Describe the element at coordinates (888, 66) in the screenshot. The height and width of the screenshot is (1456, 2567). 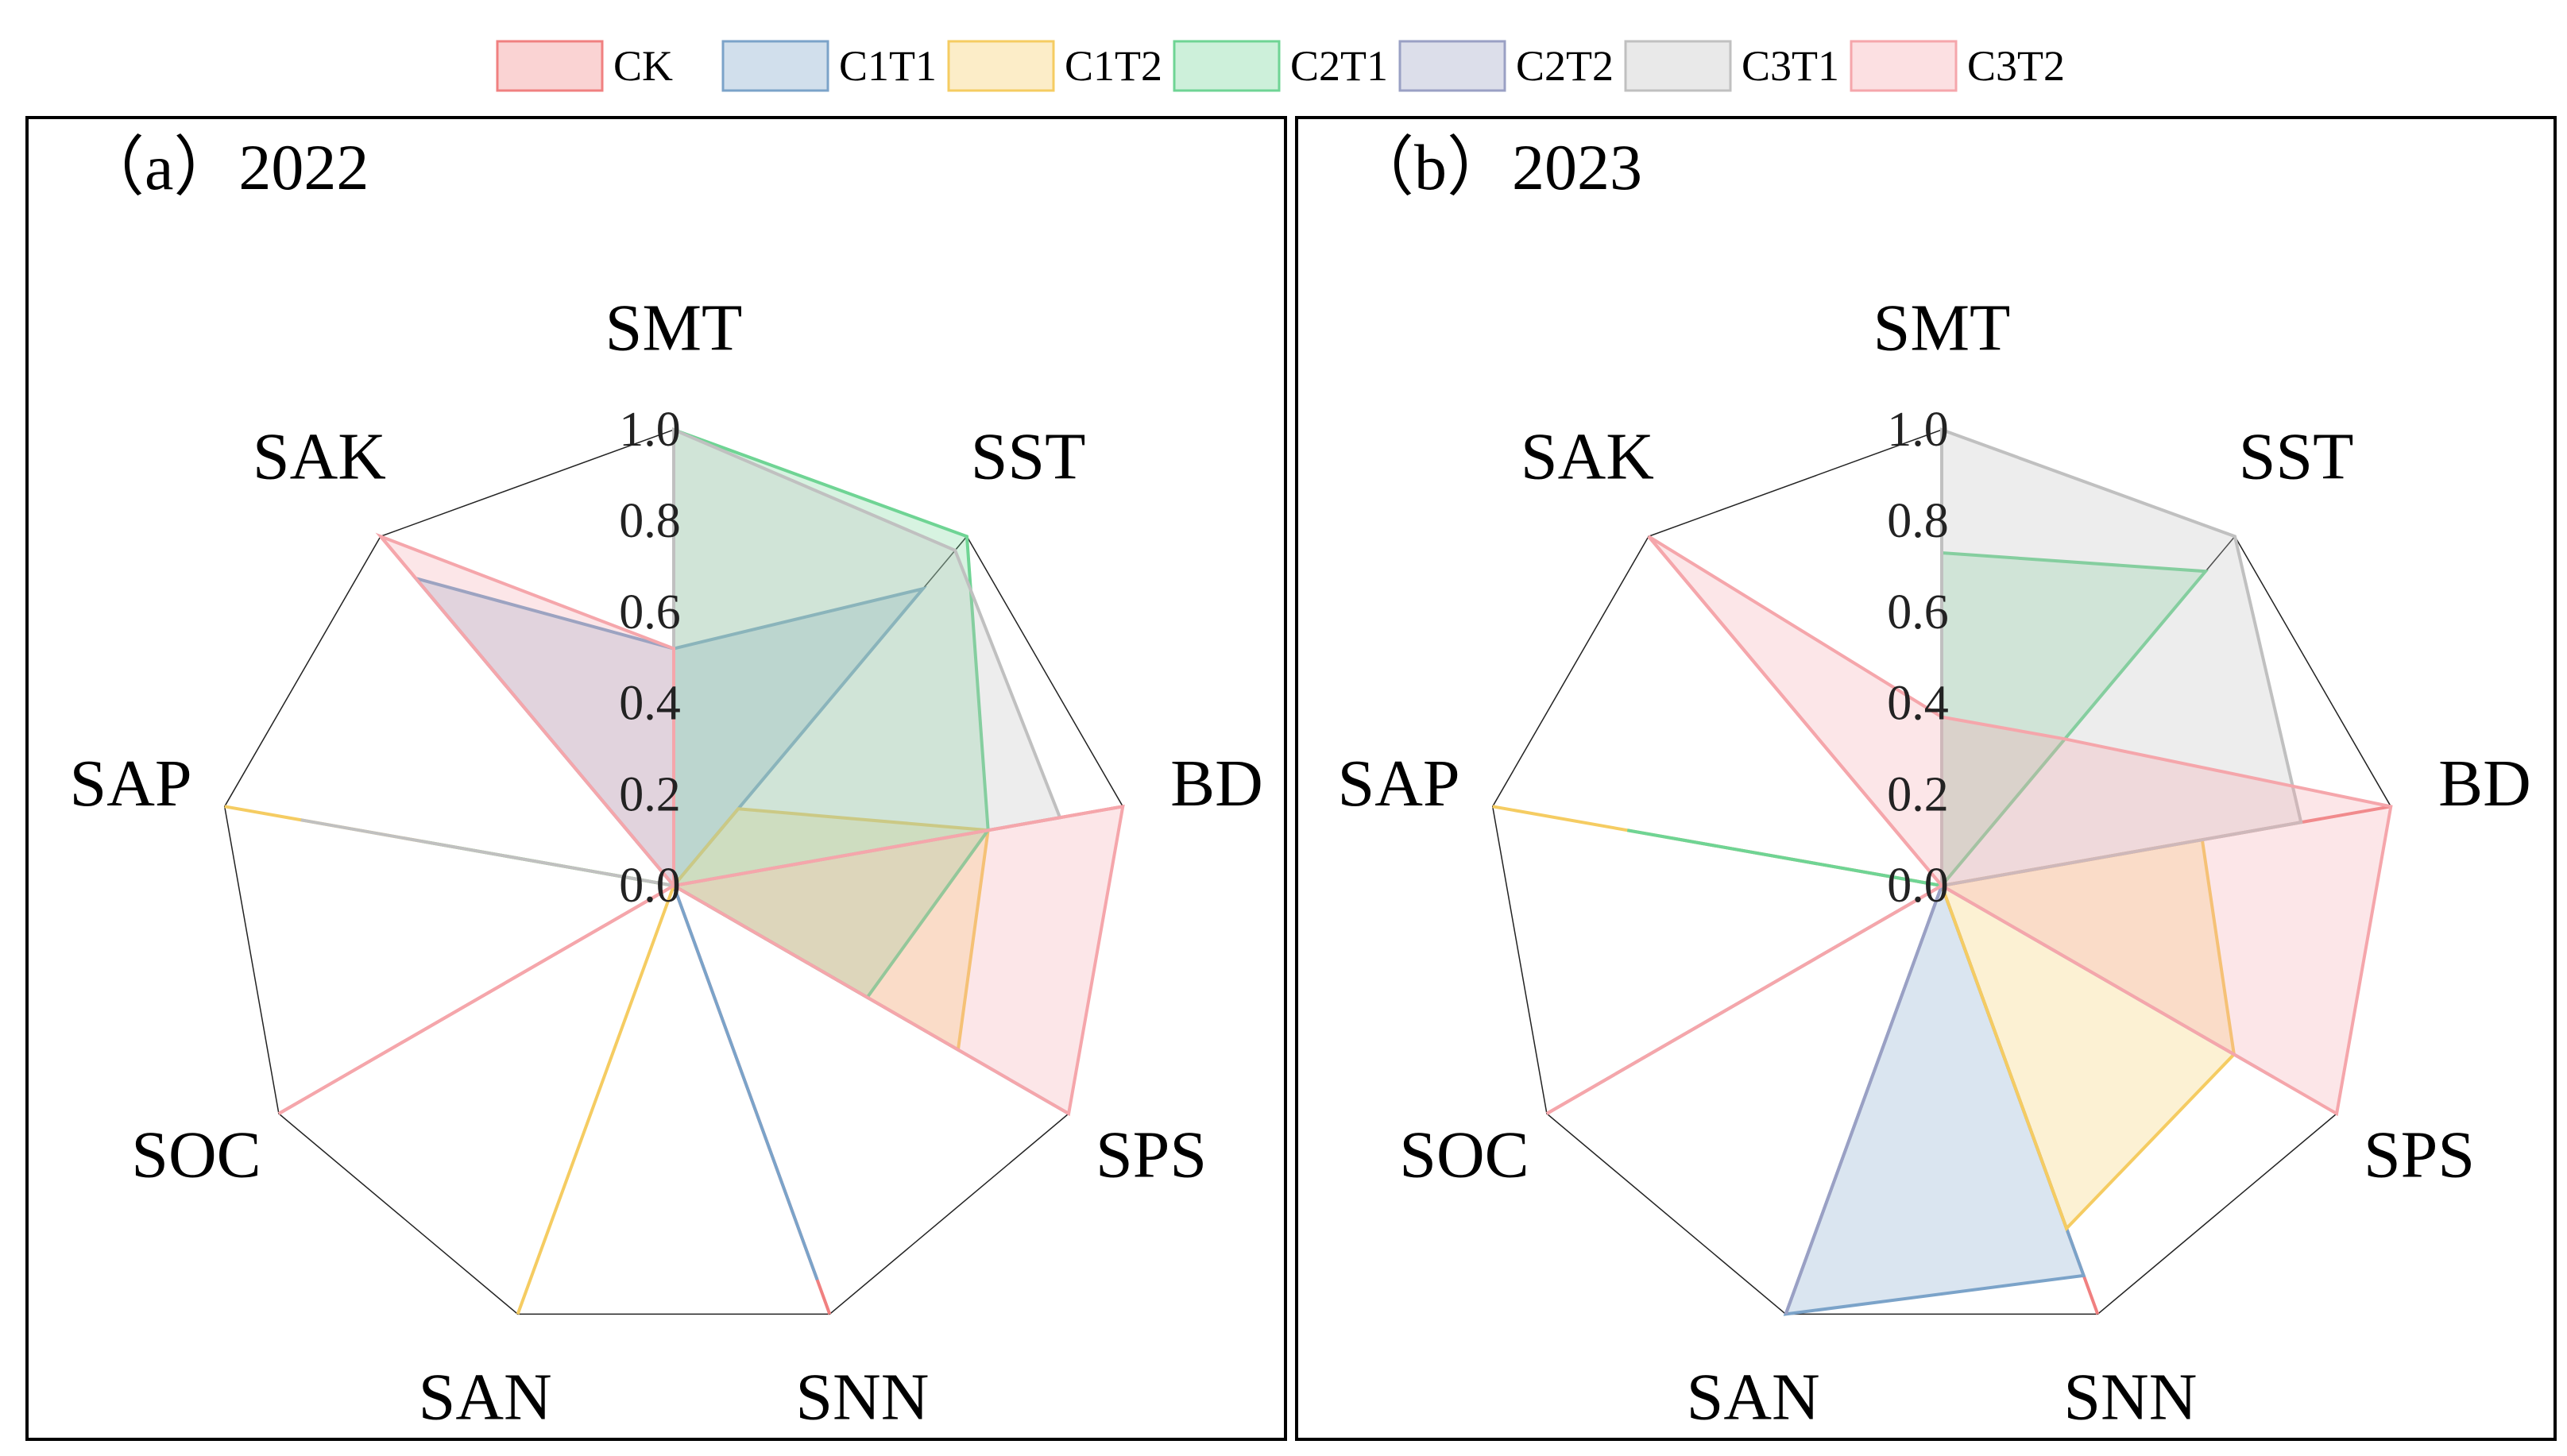
I see `legend-label: C1T1` at that location.